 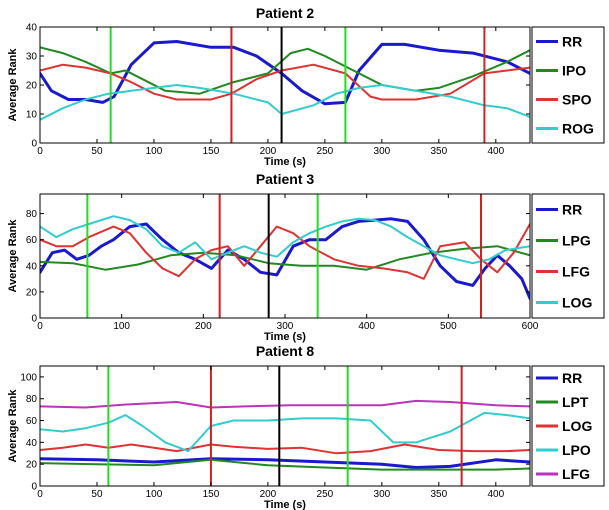 I want to click on legend: RR LPG LFG LOG, so click(x=568, y=256).